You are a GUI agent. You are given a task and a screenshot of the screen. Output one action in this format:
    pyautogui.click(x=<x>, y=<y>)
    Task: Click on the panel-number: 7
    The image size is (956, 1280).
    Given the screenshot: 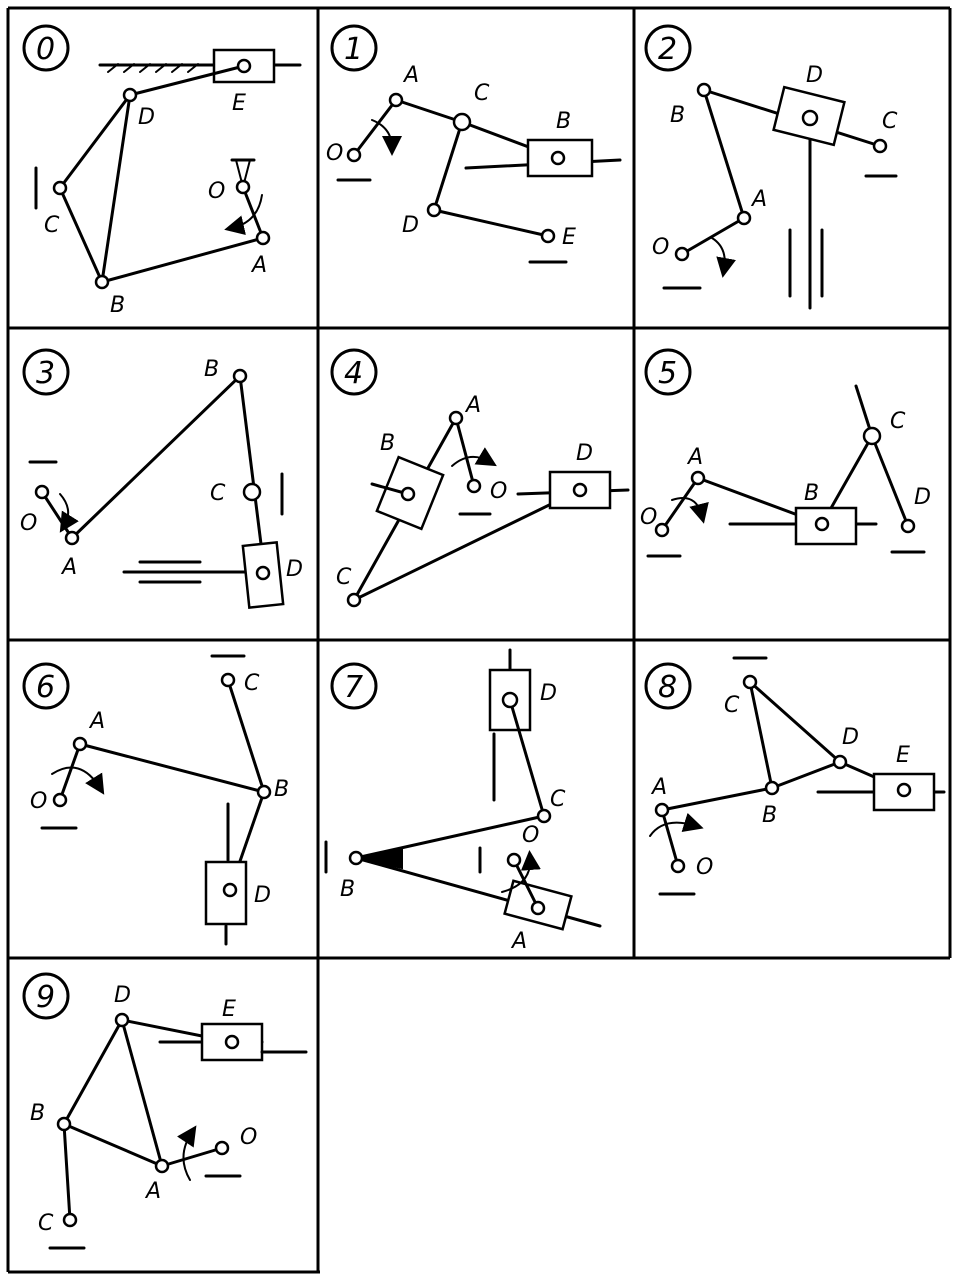 What is the action you would take?
    pyautogui.click(x=353, y=687)
    